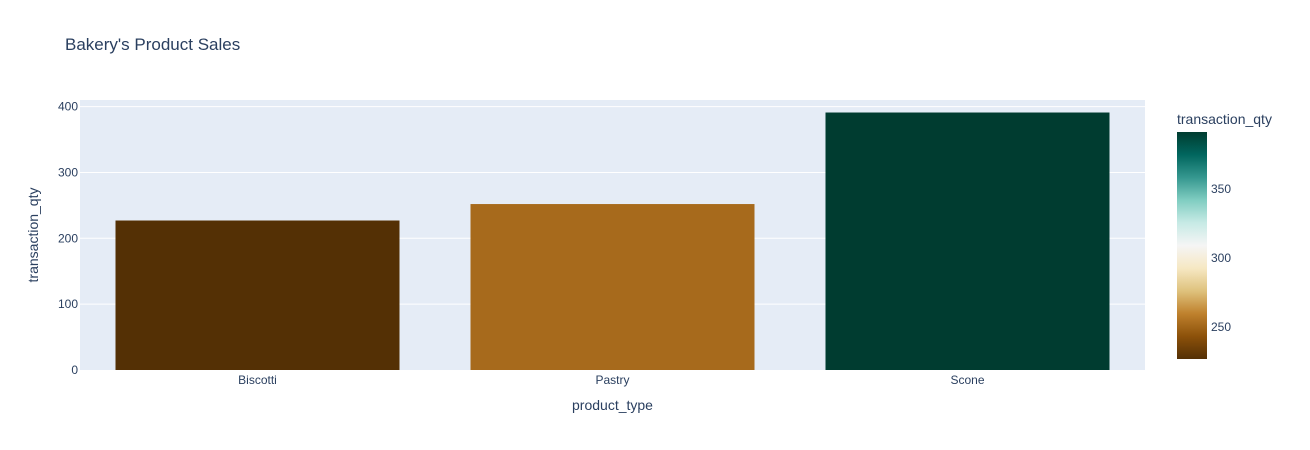 Image resolution: width=1310 pixels, height=450 pixels. Describe the element at coordinates (967, 380) in the screenshot. I see `x-tick-label: Scone` at that location.